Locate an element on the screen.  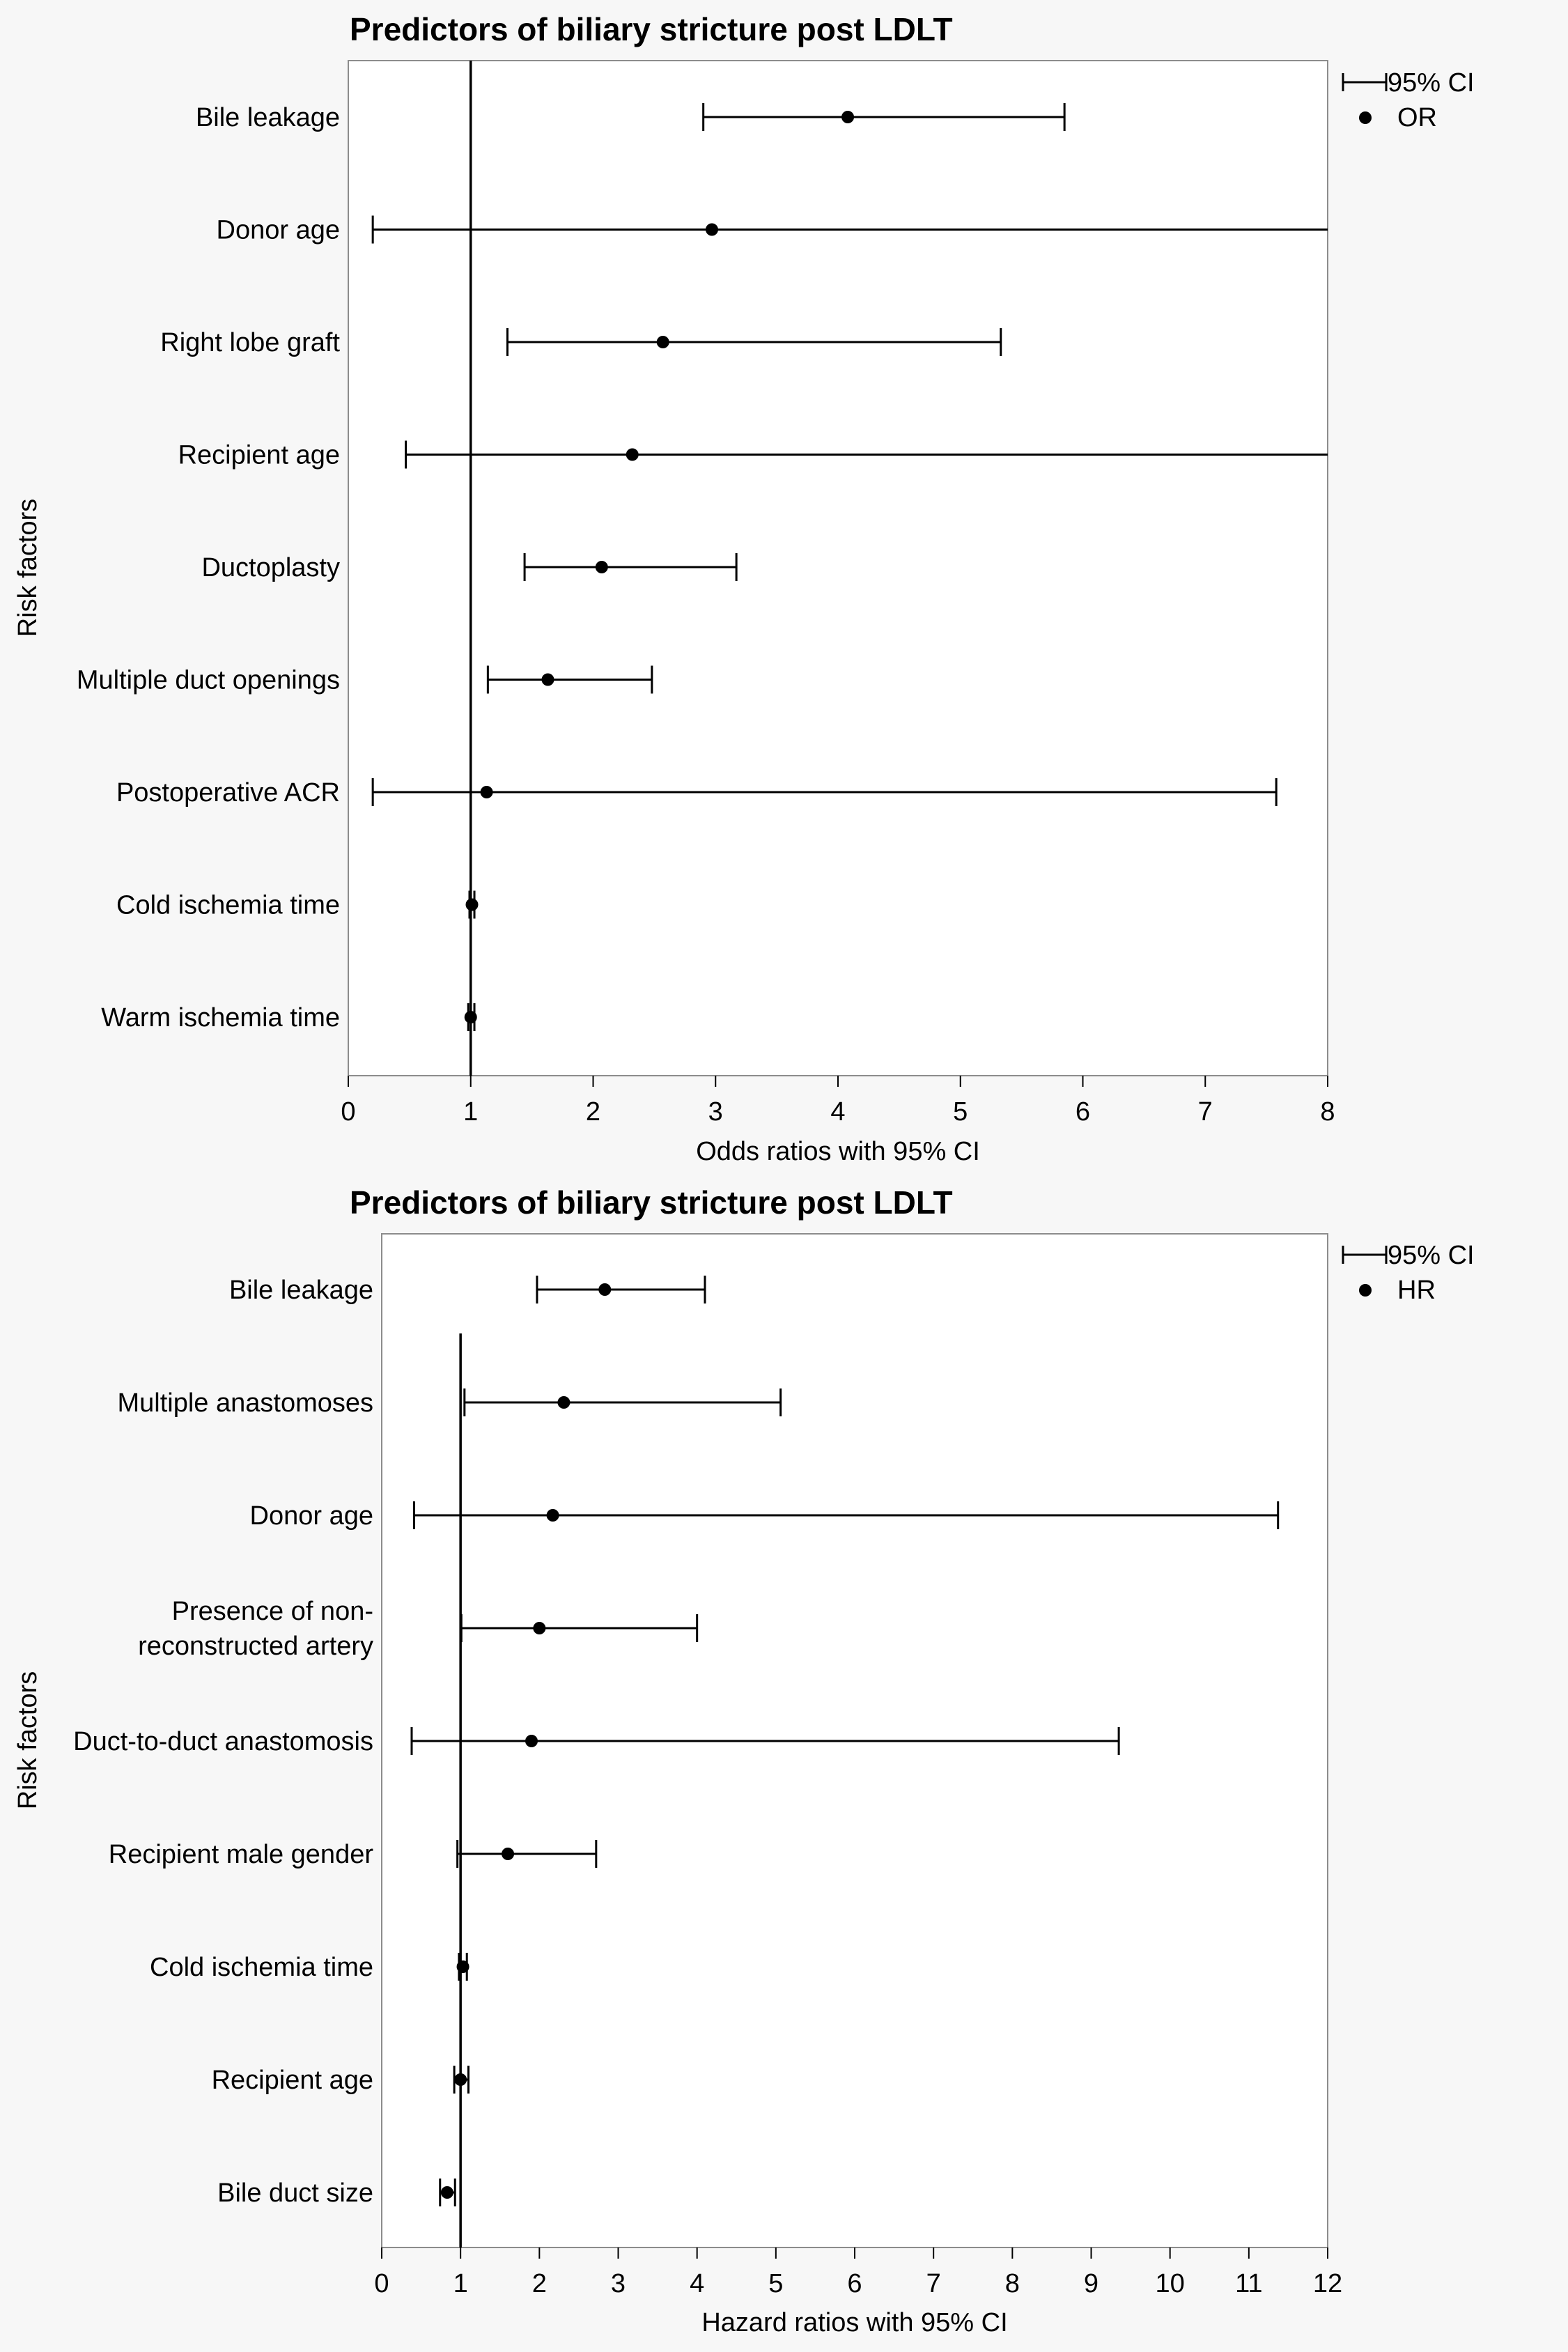
x-axis-title: Hazard ratios with 95% CI is located at coordinates (854, 2322).